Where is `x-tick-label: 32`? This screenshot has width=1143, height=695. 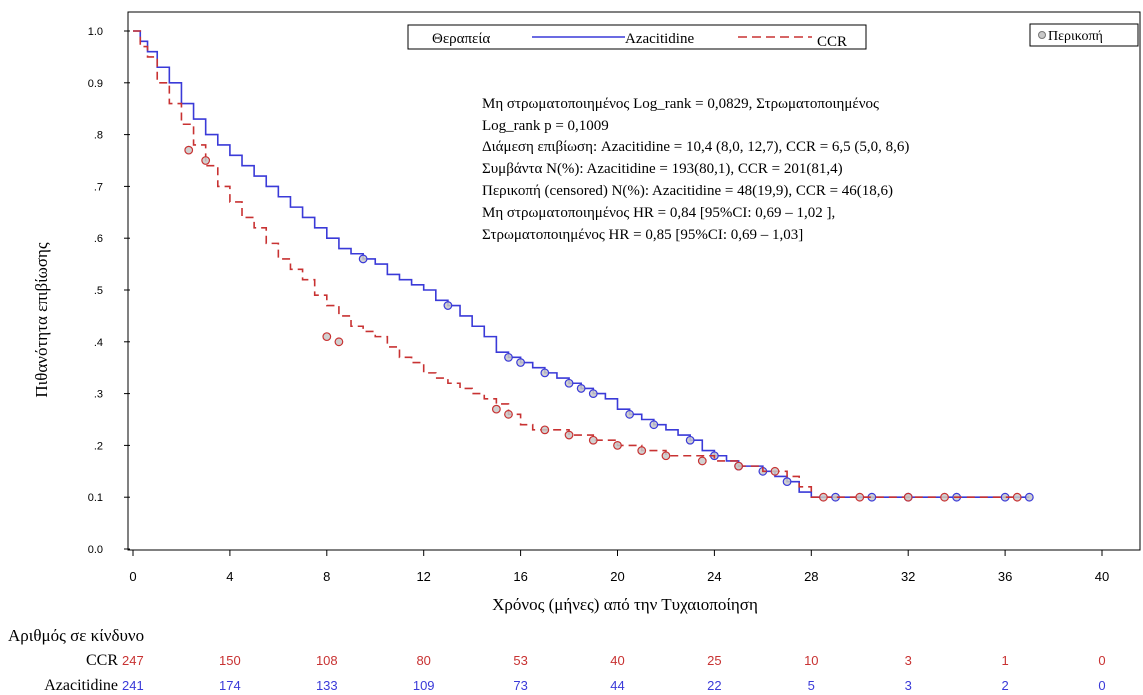
x-tick-label: 32 is located at coordinates (908, 576).